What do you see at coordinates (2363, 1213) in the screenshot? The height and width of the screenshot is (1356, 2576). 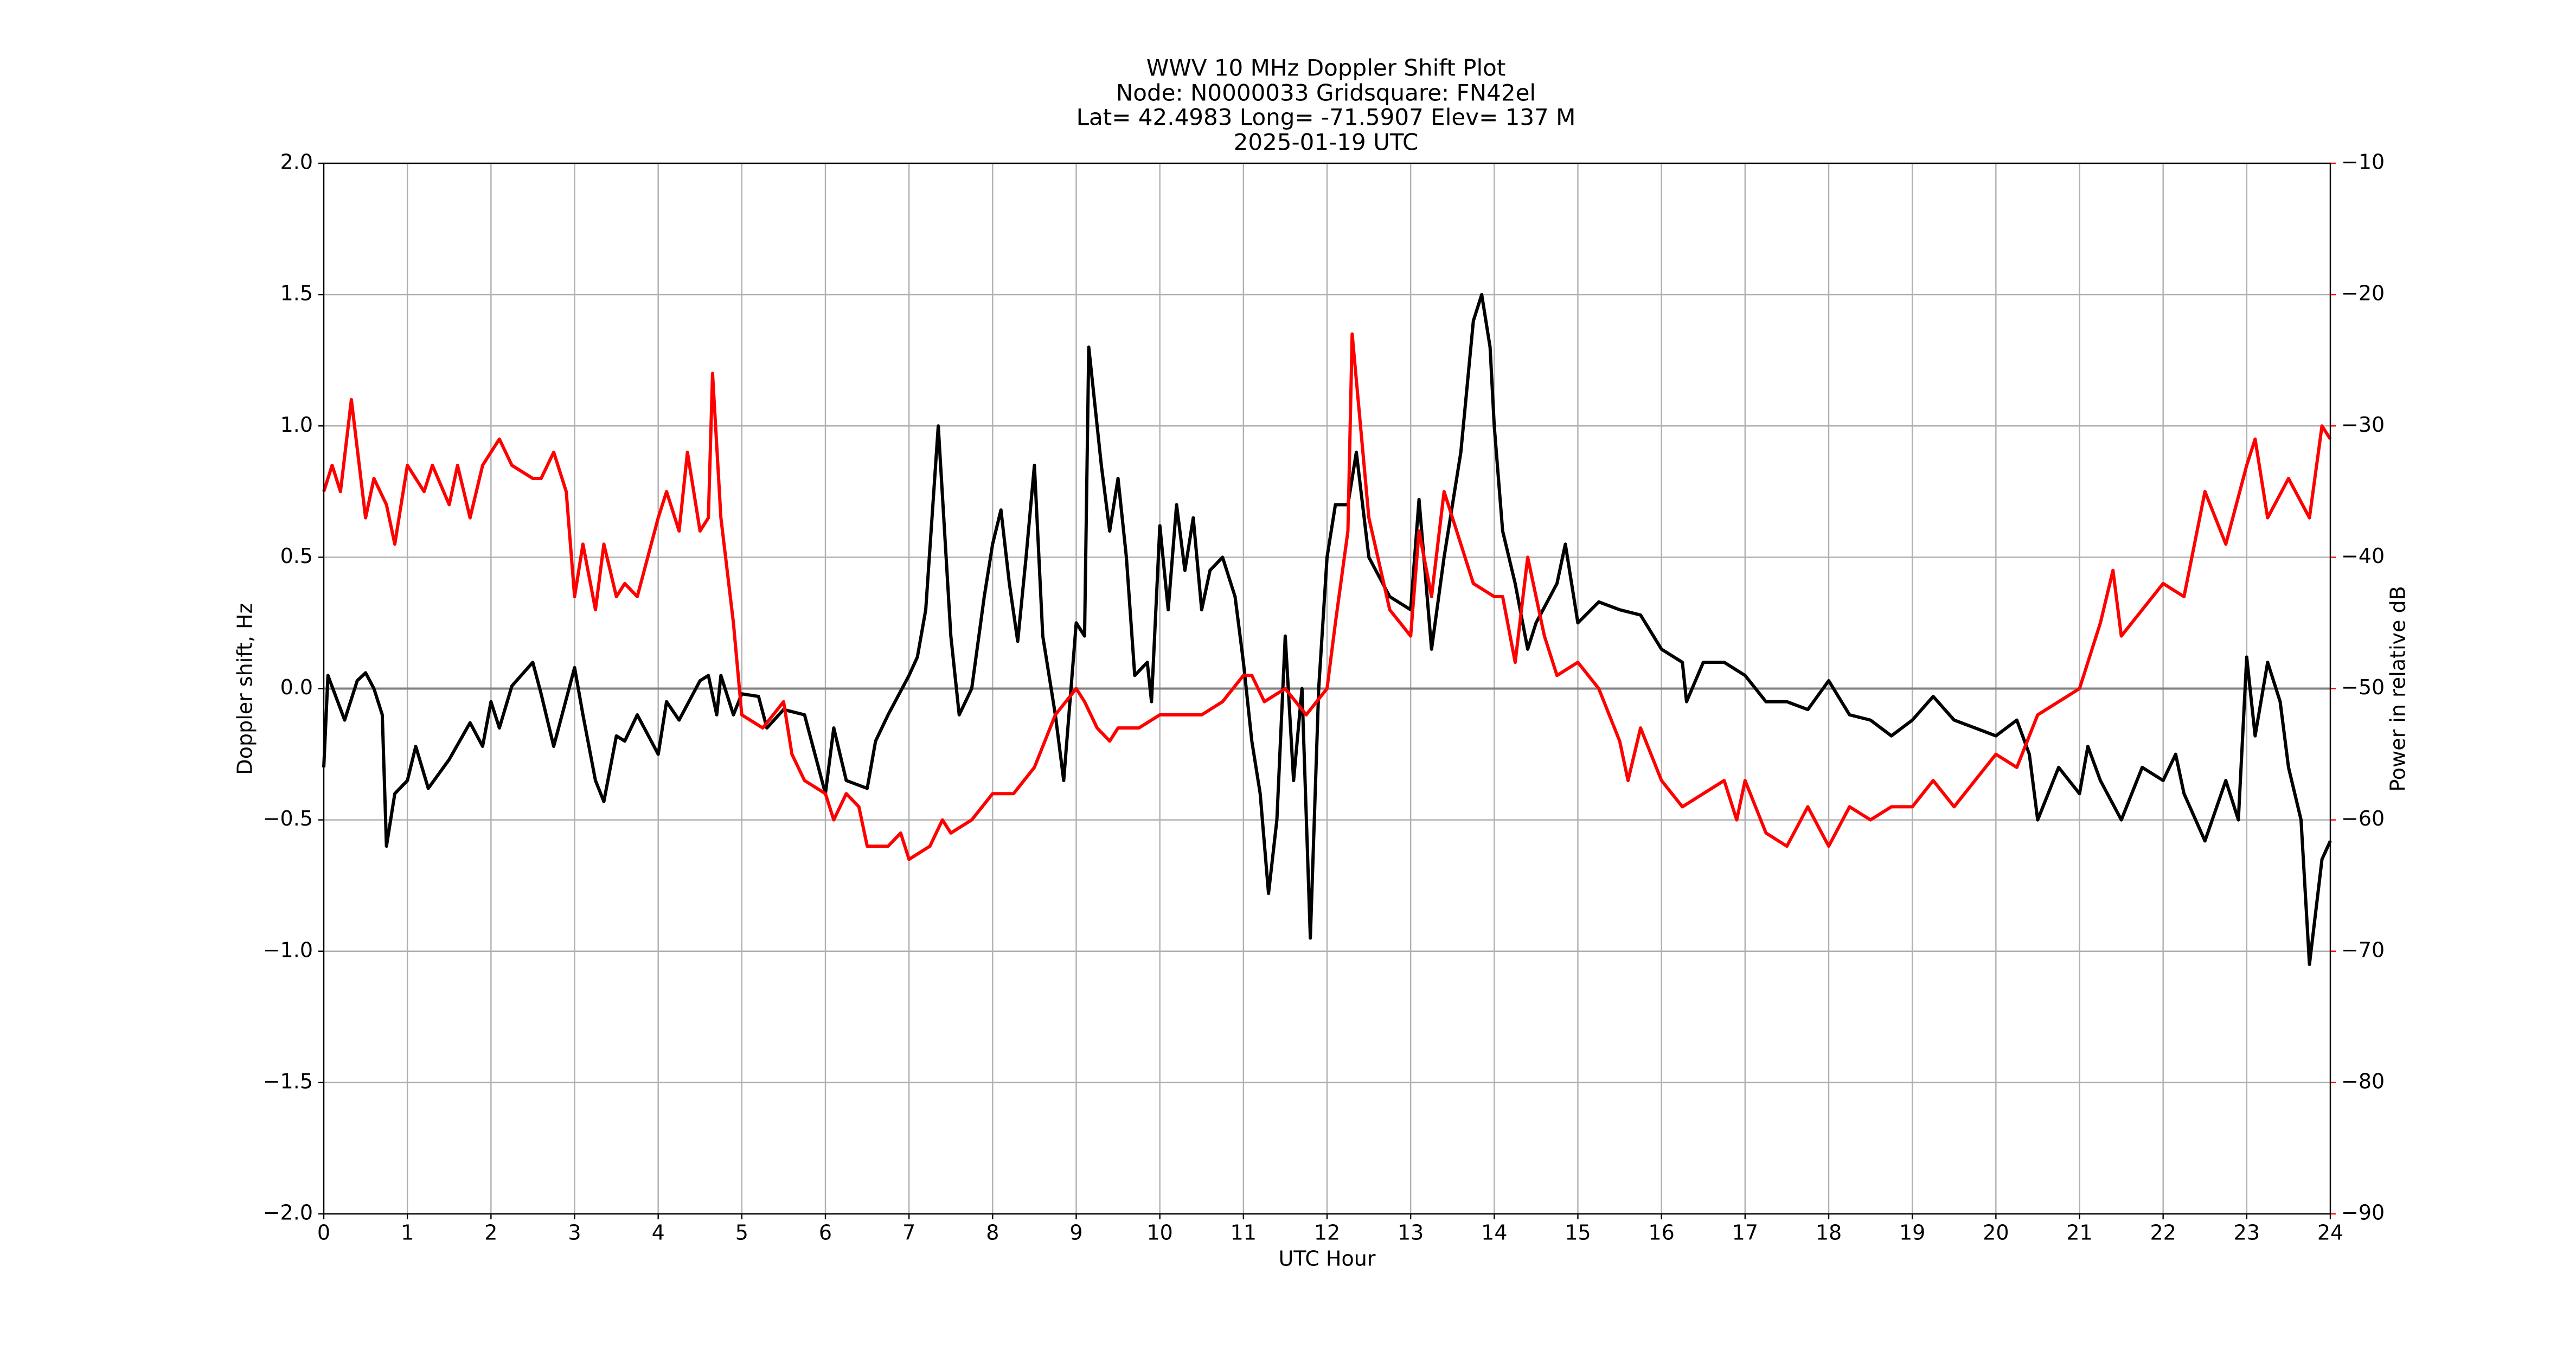 I see `y2-tick-label: −90` at bounding box center [2363, 1213].